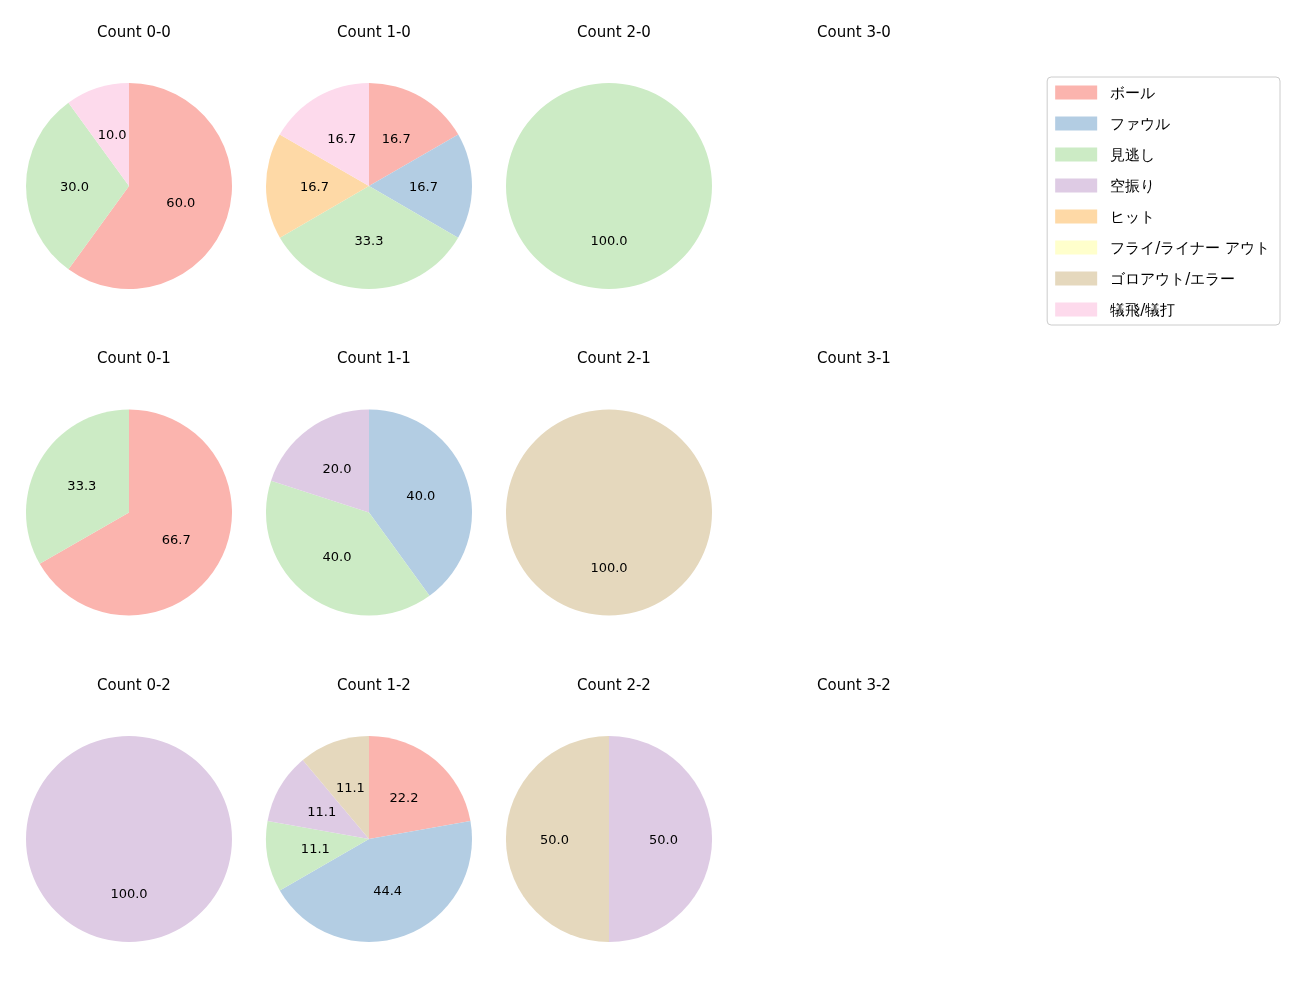 Image resolution: width=1300 pixels, height=1000 pixels. What do you see at coordinates (1140, 123) in the screenshot?
I see `category-label: ファウル` at bounding box center [1140, 123].